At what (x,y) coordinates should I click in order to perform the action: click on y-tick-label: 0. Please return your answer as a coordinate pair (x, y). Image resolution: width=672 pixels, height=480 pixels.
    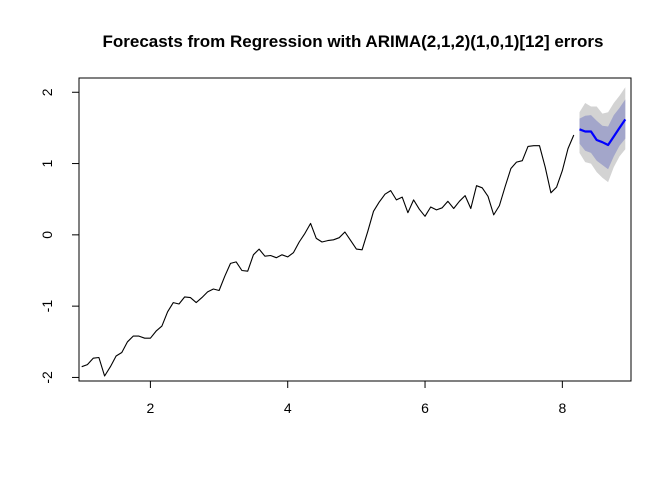
    Looking at the image, I should click on (47, 235).